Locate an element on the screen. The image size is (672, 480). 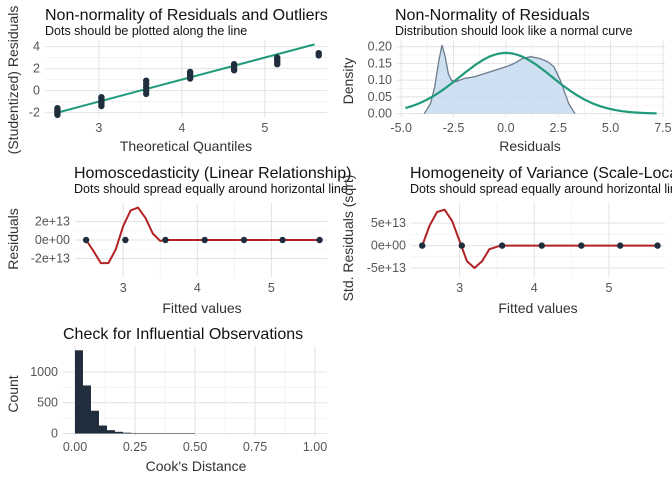
cooks-xtick-label: 1.00 is located at coordinates (315, 447).